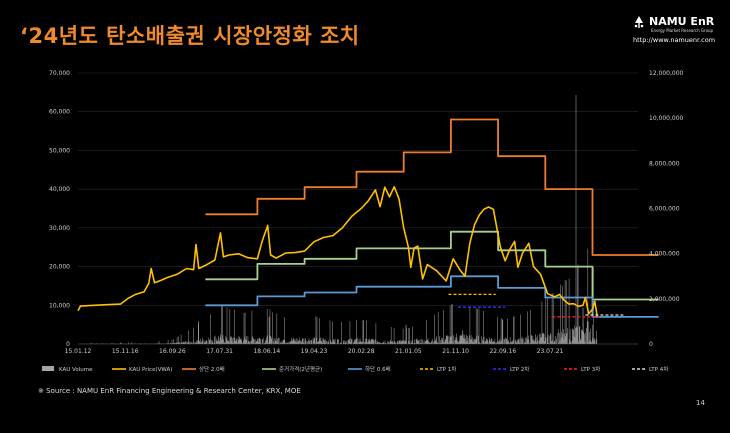 Image resolution: width=730 pixels, height=433 pixels. What do you see at coordinates (664, 209) in the screenshot?
I see `y-right-tick-label: 6,000,000` at bounding box center [664, 209].